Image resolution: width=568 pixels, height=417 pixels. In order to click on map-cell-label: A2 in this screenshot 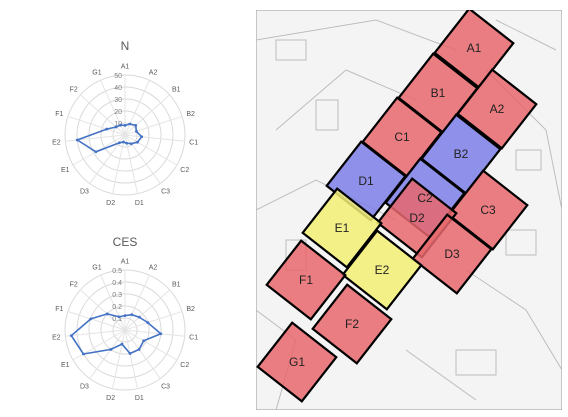, I will do `click(497, 109)`.